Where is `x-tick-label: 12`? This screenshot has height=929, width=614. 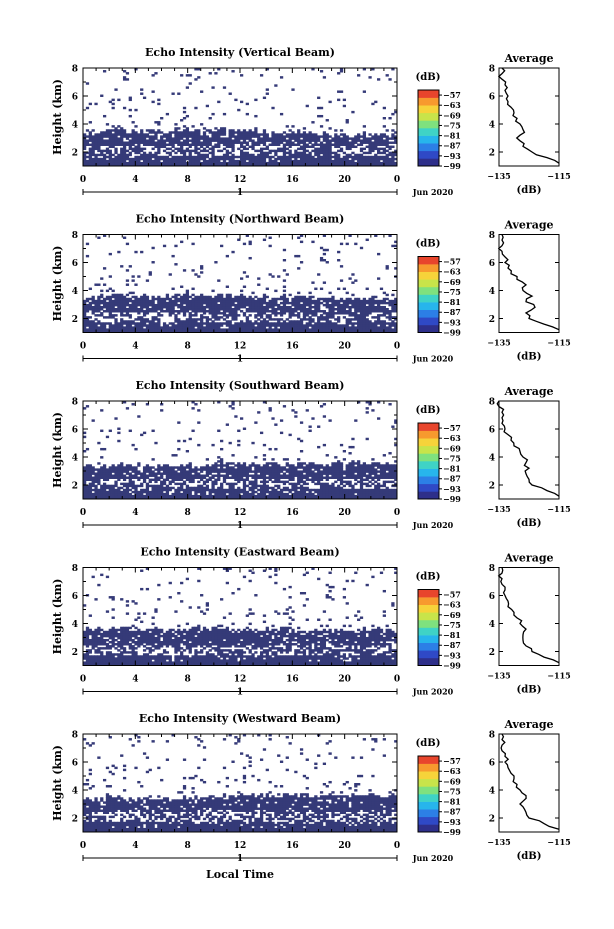 x-tick-label: 12 is located at coordinates (240, 347).